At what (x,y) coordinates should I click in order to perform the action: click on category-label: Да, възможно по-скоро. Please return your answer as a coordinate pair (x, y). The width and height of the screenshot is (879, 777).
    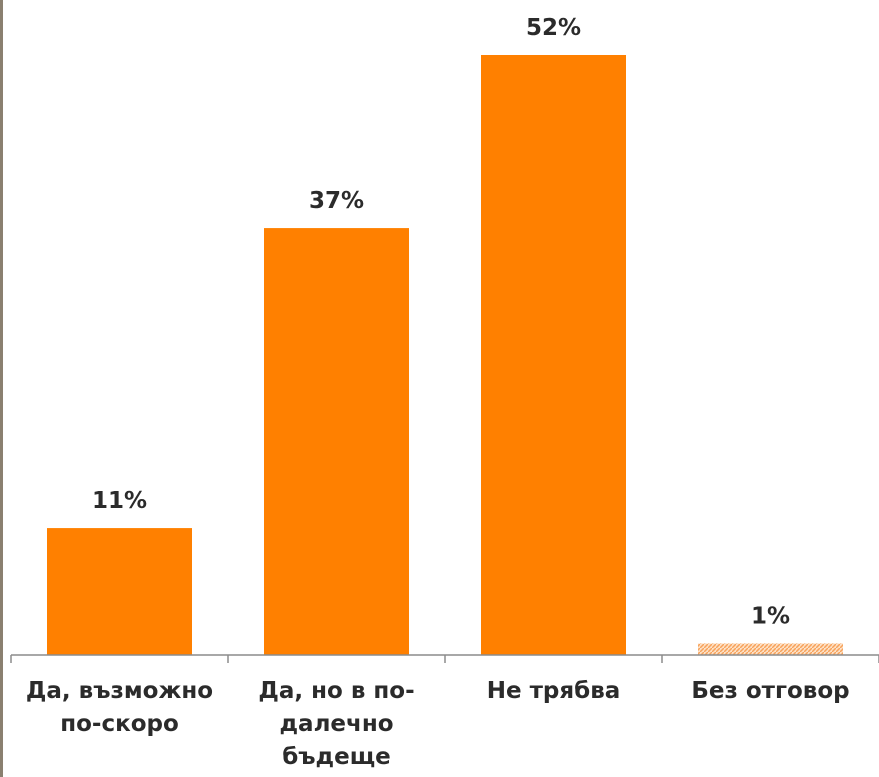
    Looking at the image, I should click on (119, 708).